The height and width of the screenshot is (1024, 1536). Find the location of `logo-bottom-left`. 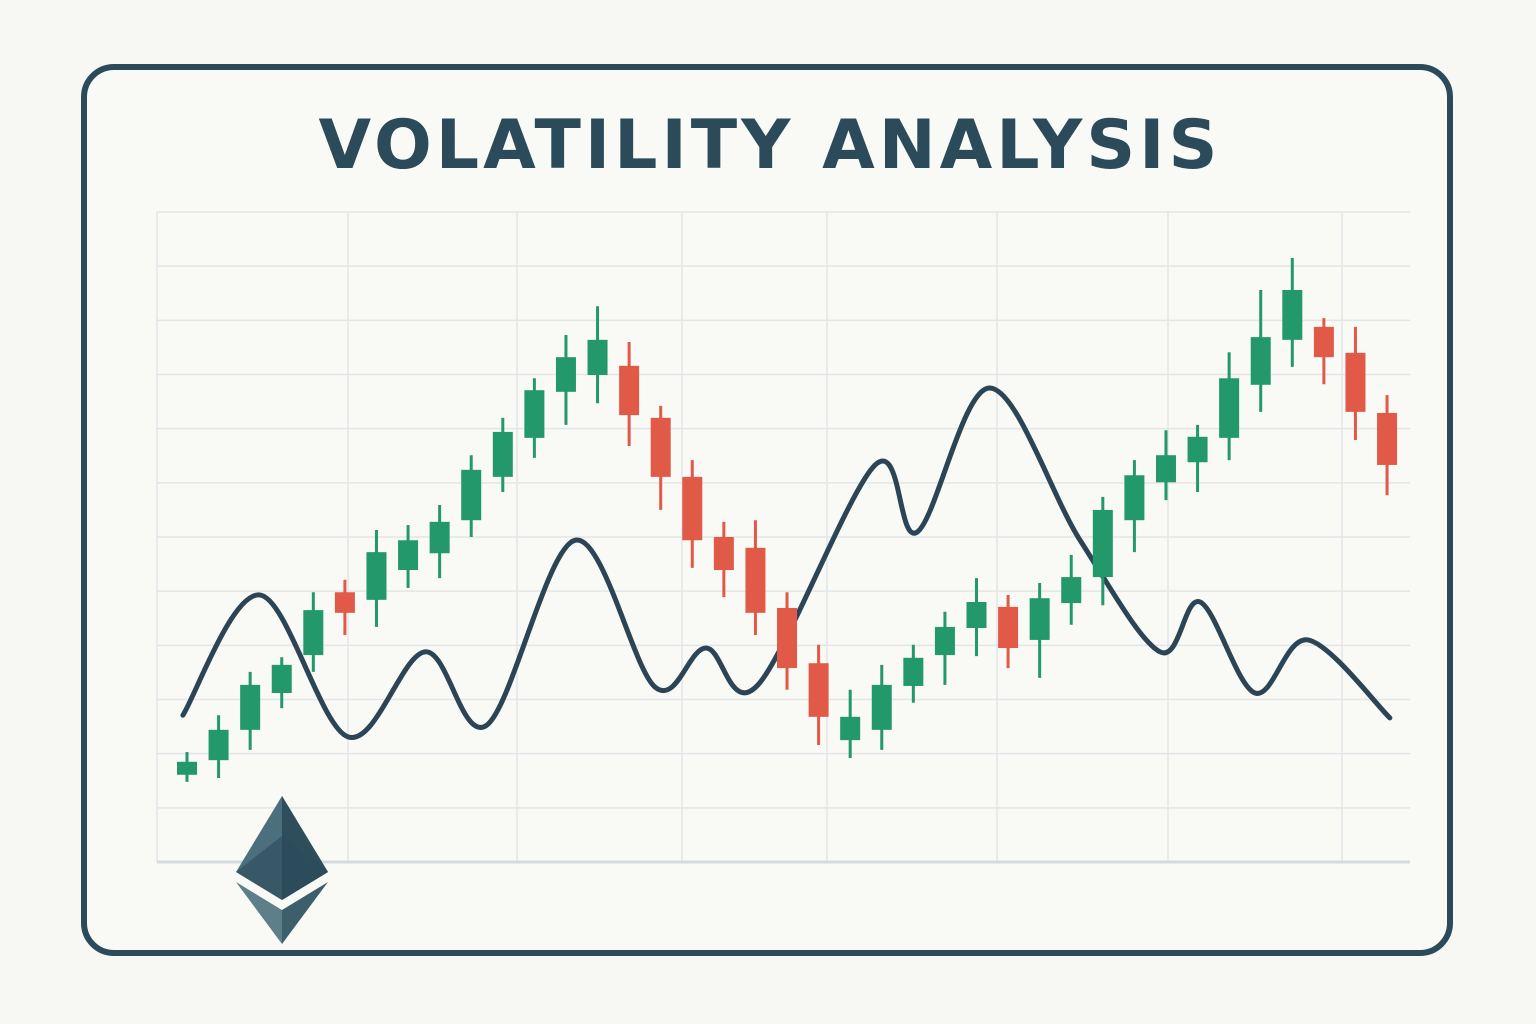

logo-bottom-left is located at coordinates (259, 913).